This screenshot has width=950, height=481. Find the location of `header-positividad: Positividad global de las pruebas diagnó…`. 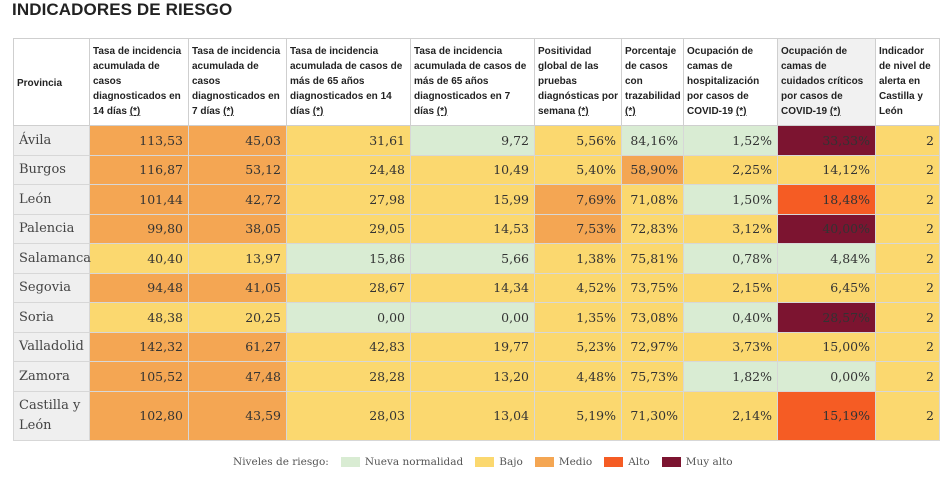

header-positividad: Positividad global de las pruebas diagnó… is located at coordinates (578, 82).